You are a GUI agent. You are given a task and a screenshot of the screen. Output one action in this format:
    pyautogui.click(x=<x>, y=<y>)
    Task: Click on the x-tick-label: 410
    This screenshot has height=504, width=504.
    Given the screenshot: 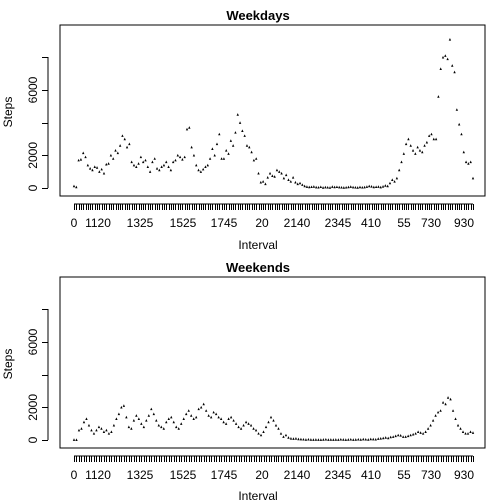 What is the action you would take?
    pyautogui.click(x=371, y=475)
    